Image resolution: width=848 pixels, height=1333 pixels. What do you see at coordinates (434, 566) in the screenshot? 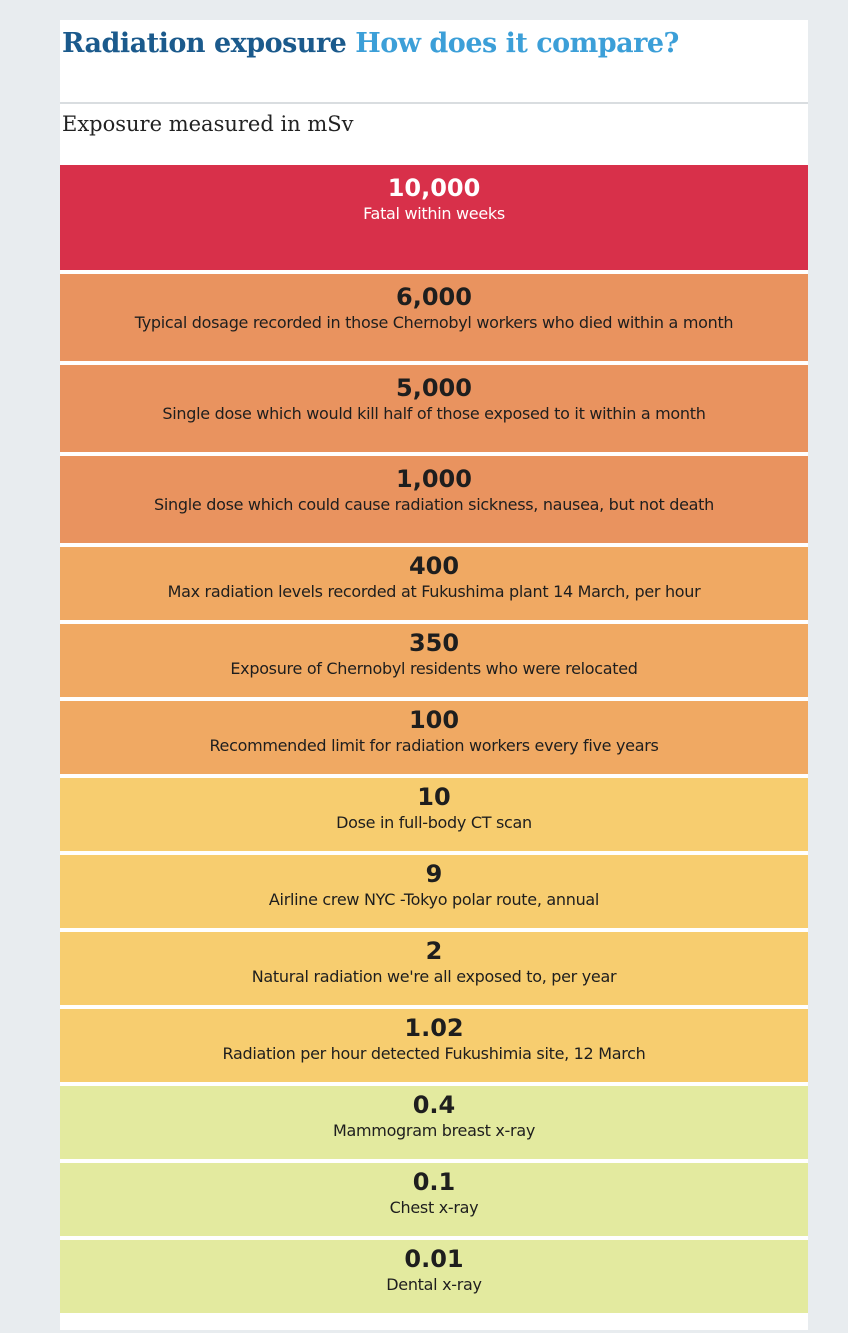
I see `dose-value: 400` at bounding box center [434, 566].